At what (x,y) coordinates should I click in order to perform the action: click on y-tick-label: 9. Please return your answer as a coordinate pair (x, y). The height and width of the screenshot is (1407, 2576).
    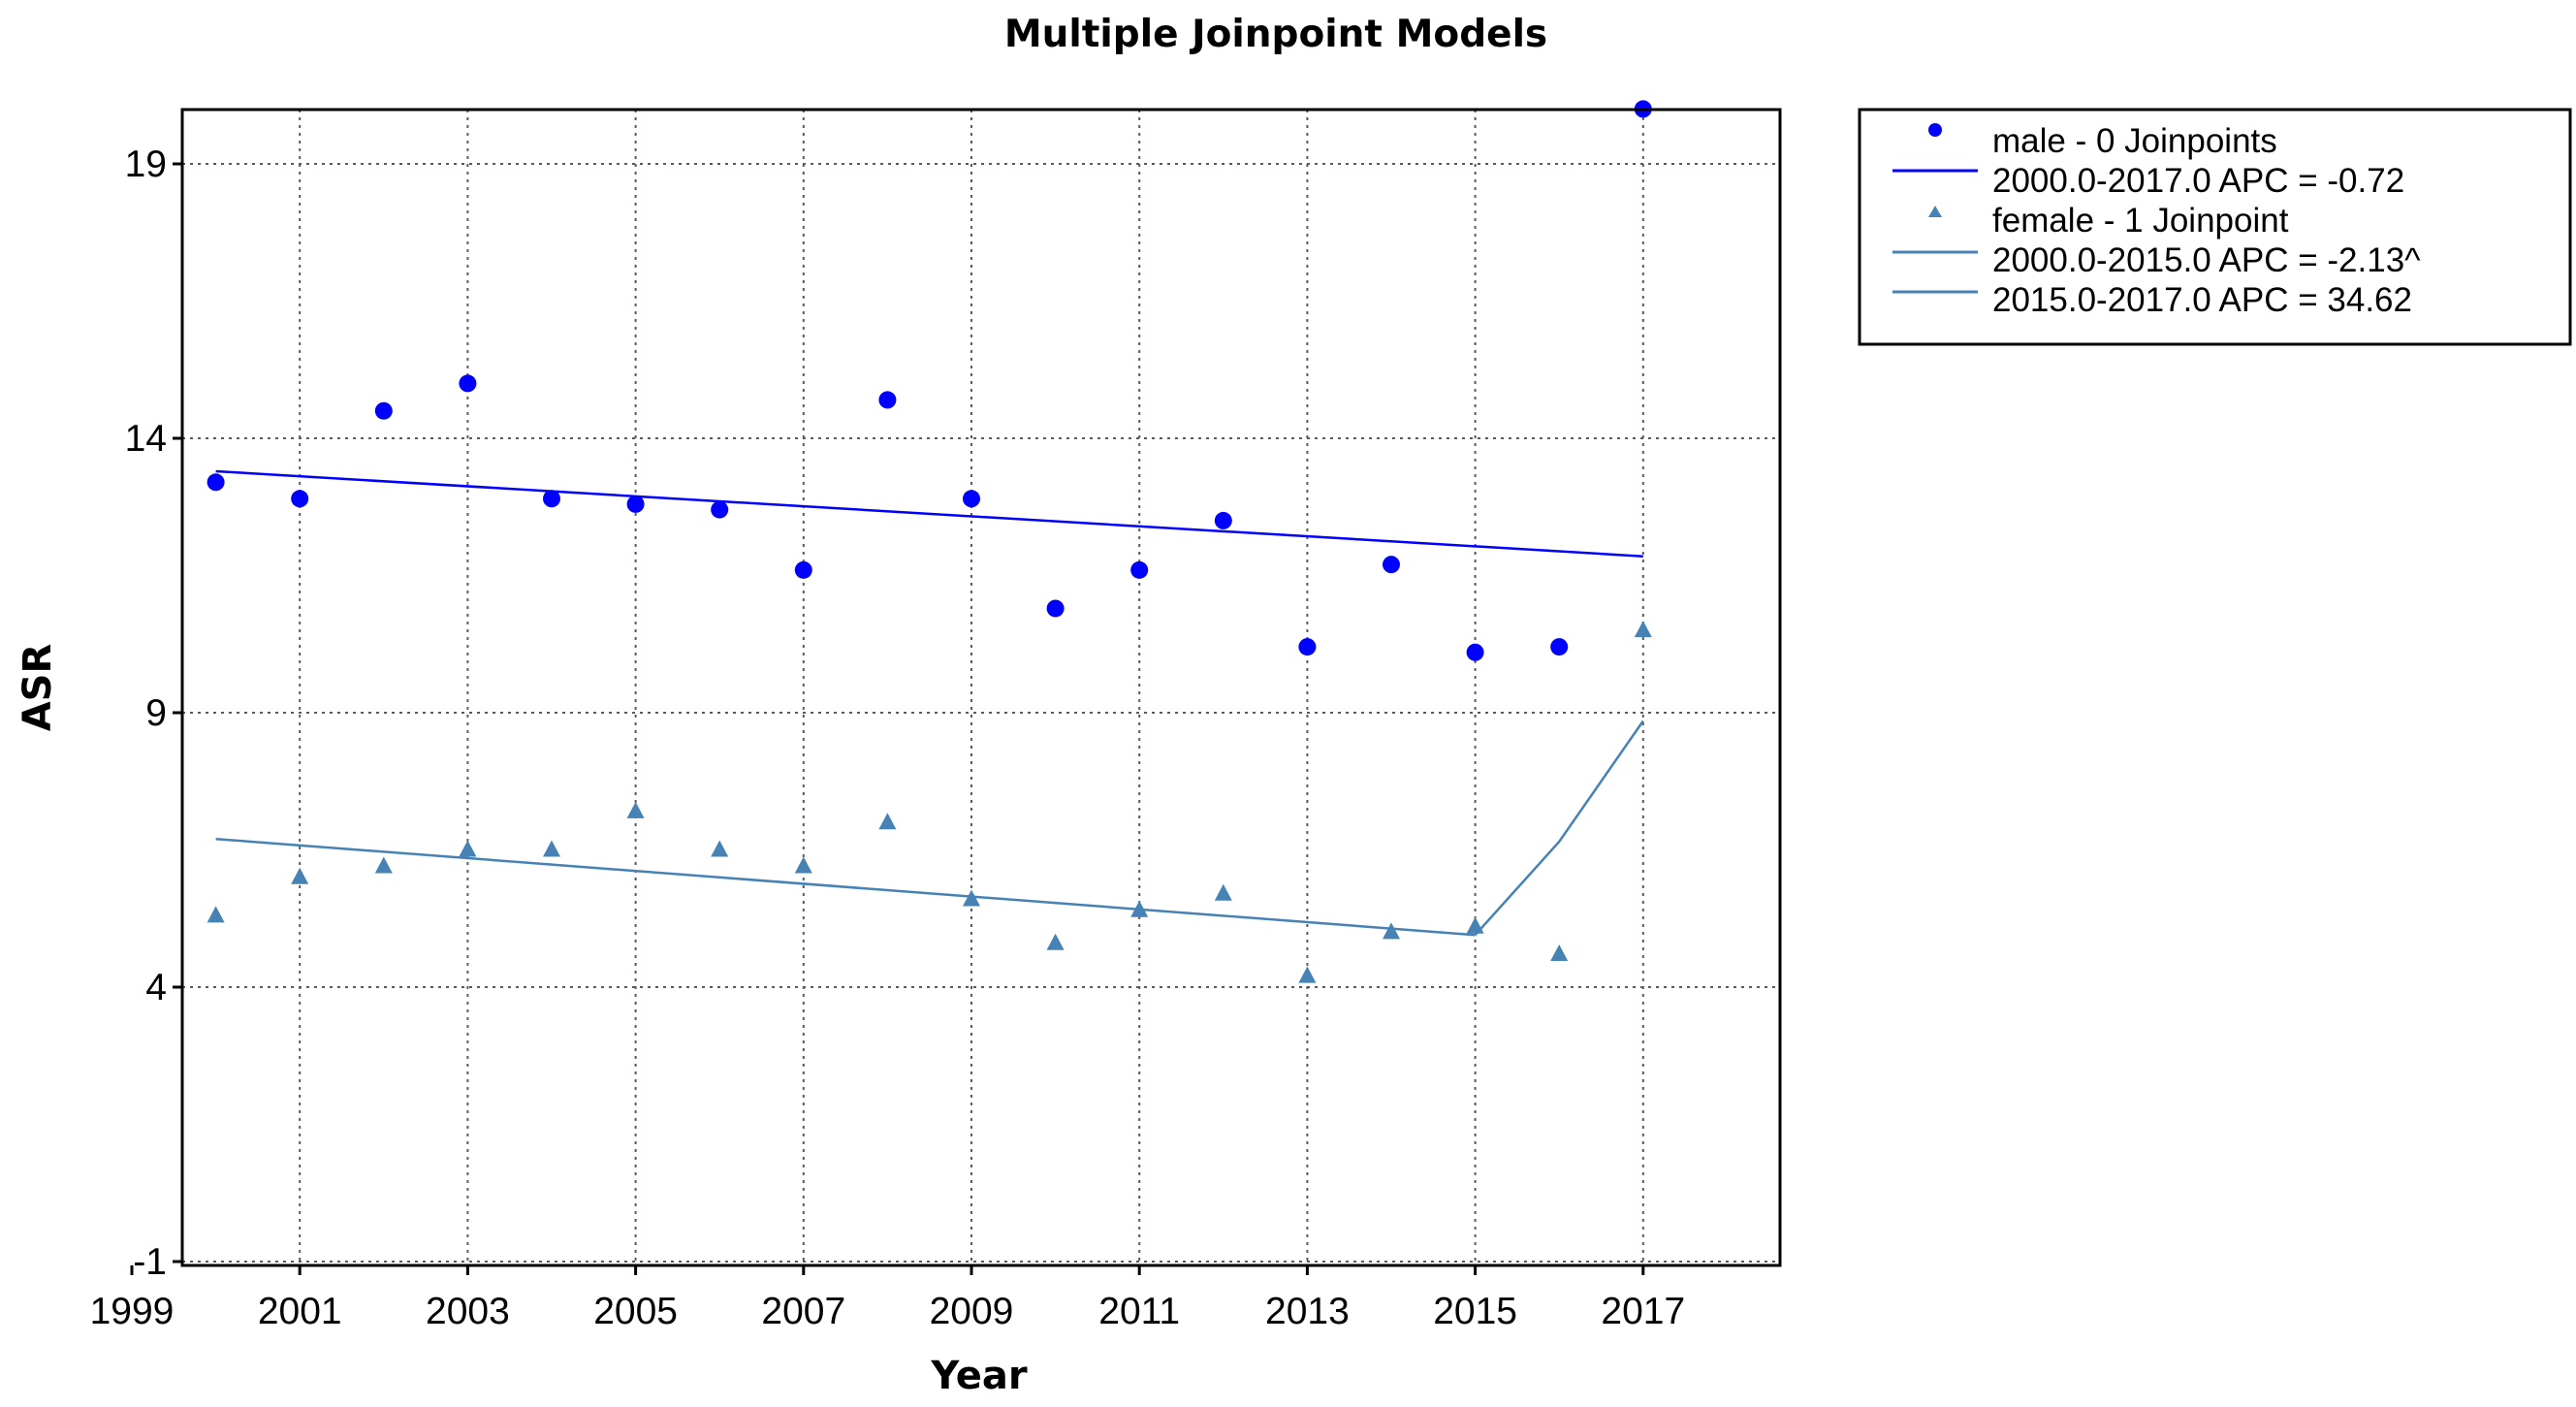
    Looking at the image, I should click on (156, 713).